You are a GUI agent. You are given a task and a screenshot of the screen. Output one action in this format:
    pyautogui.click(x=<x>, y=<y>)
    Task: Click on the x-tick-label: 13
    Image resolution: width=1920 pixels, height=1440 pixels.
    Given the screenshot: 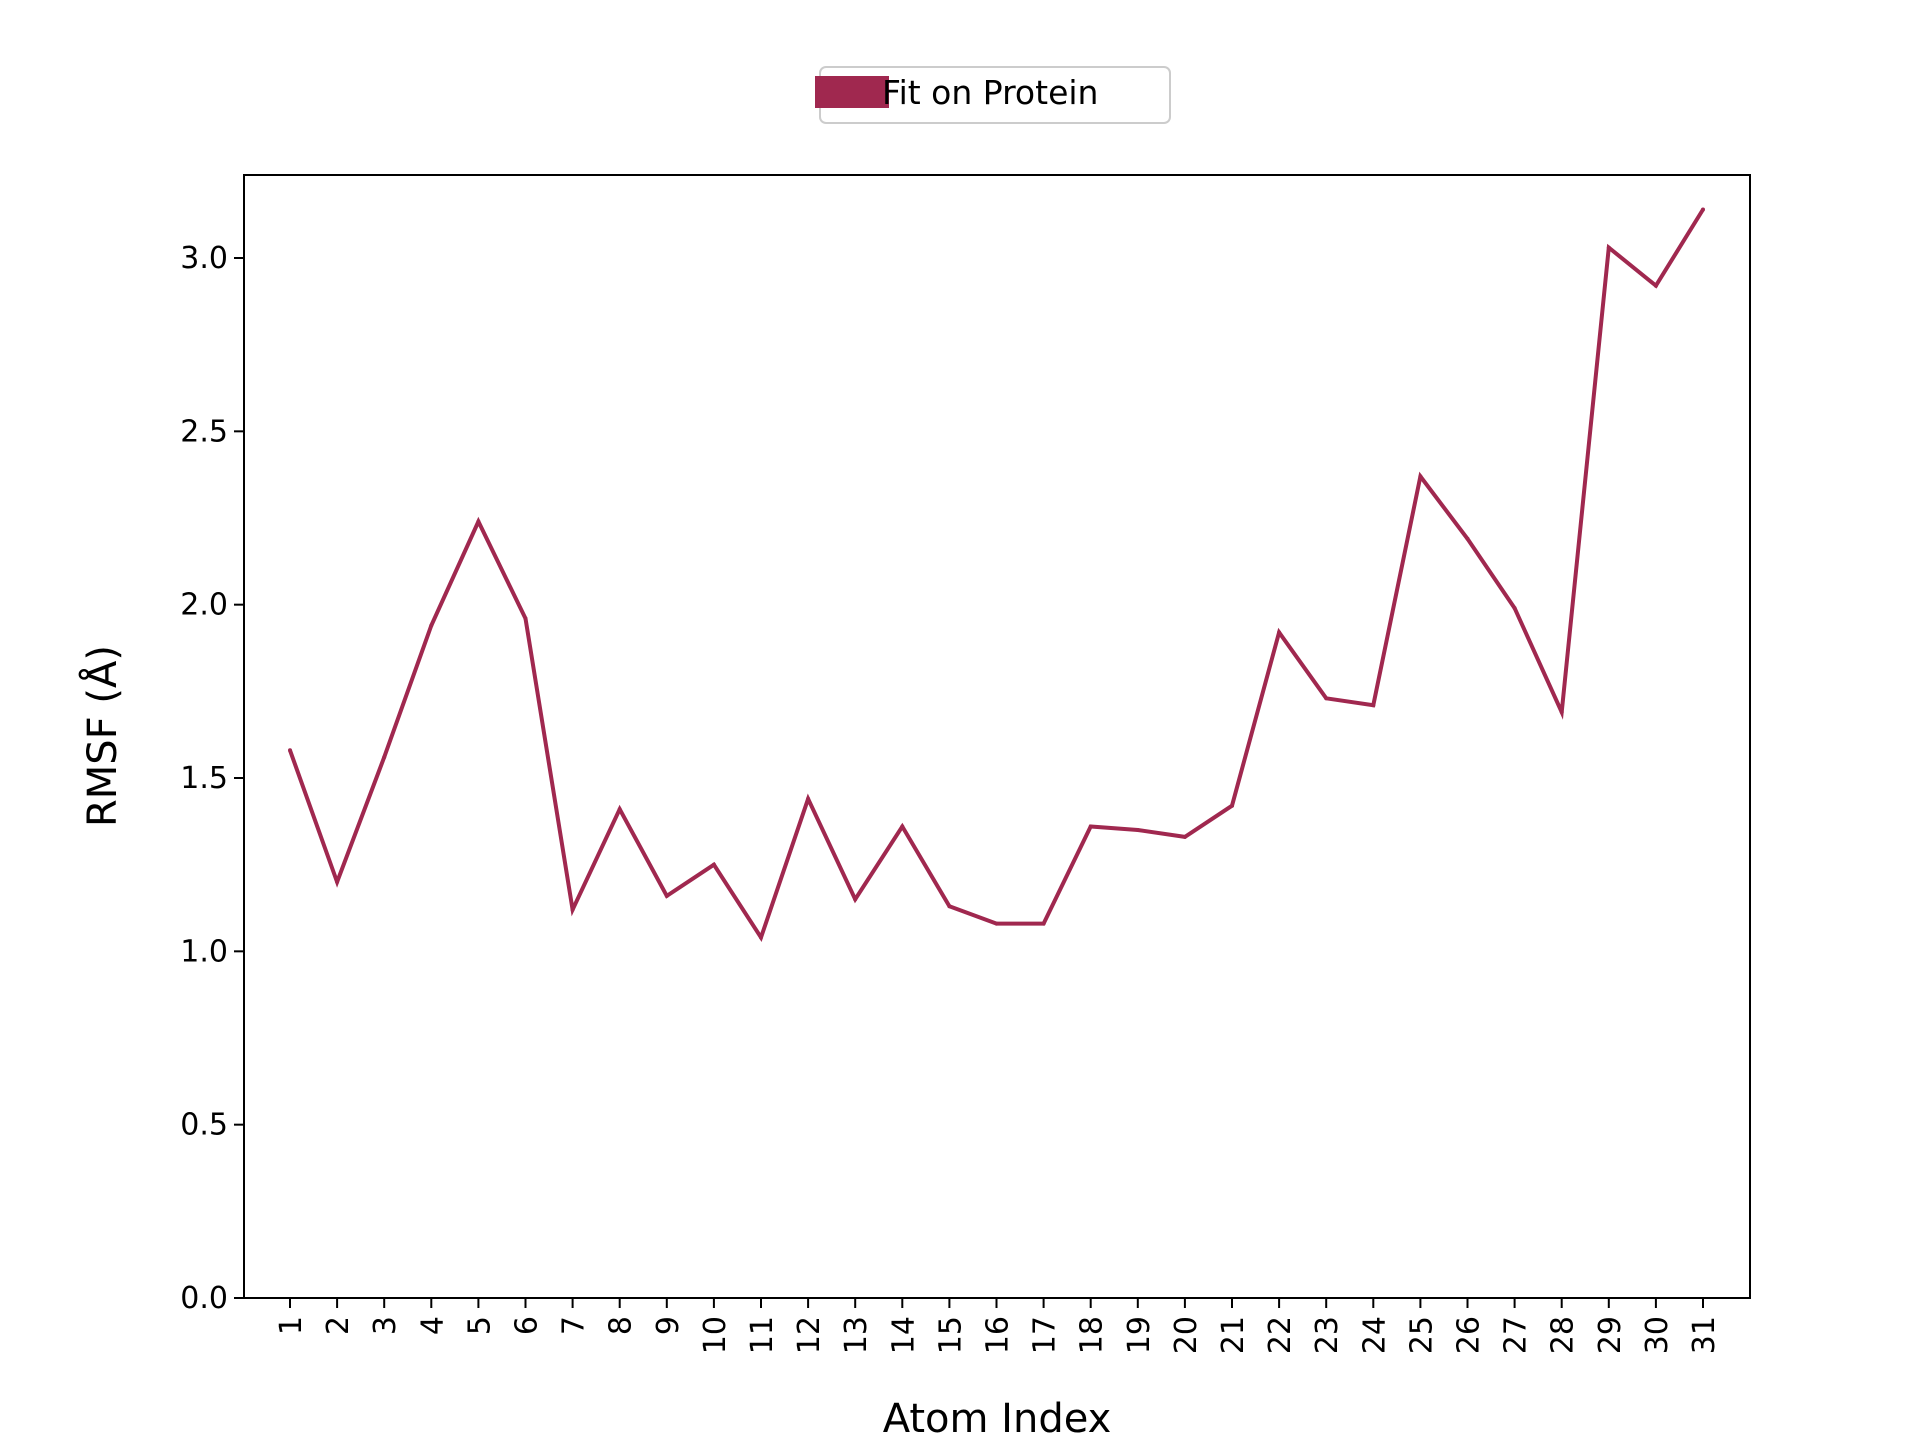 What is the action you would take?
    pyautogui.click(x=856, y=1335)
    